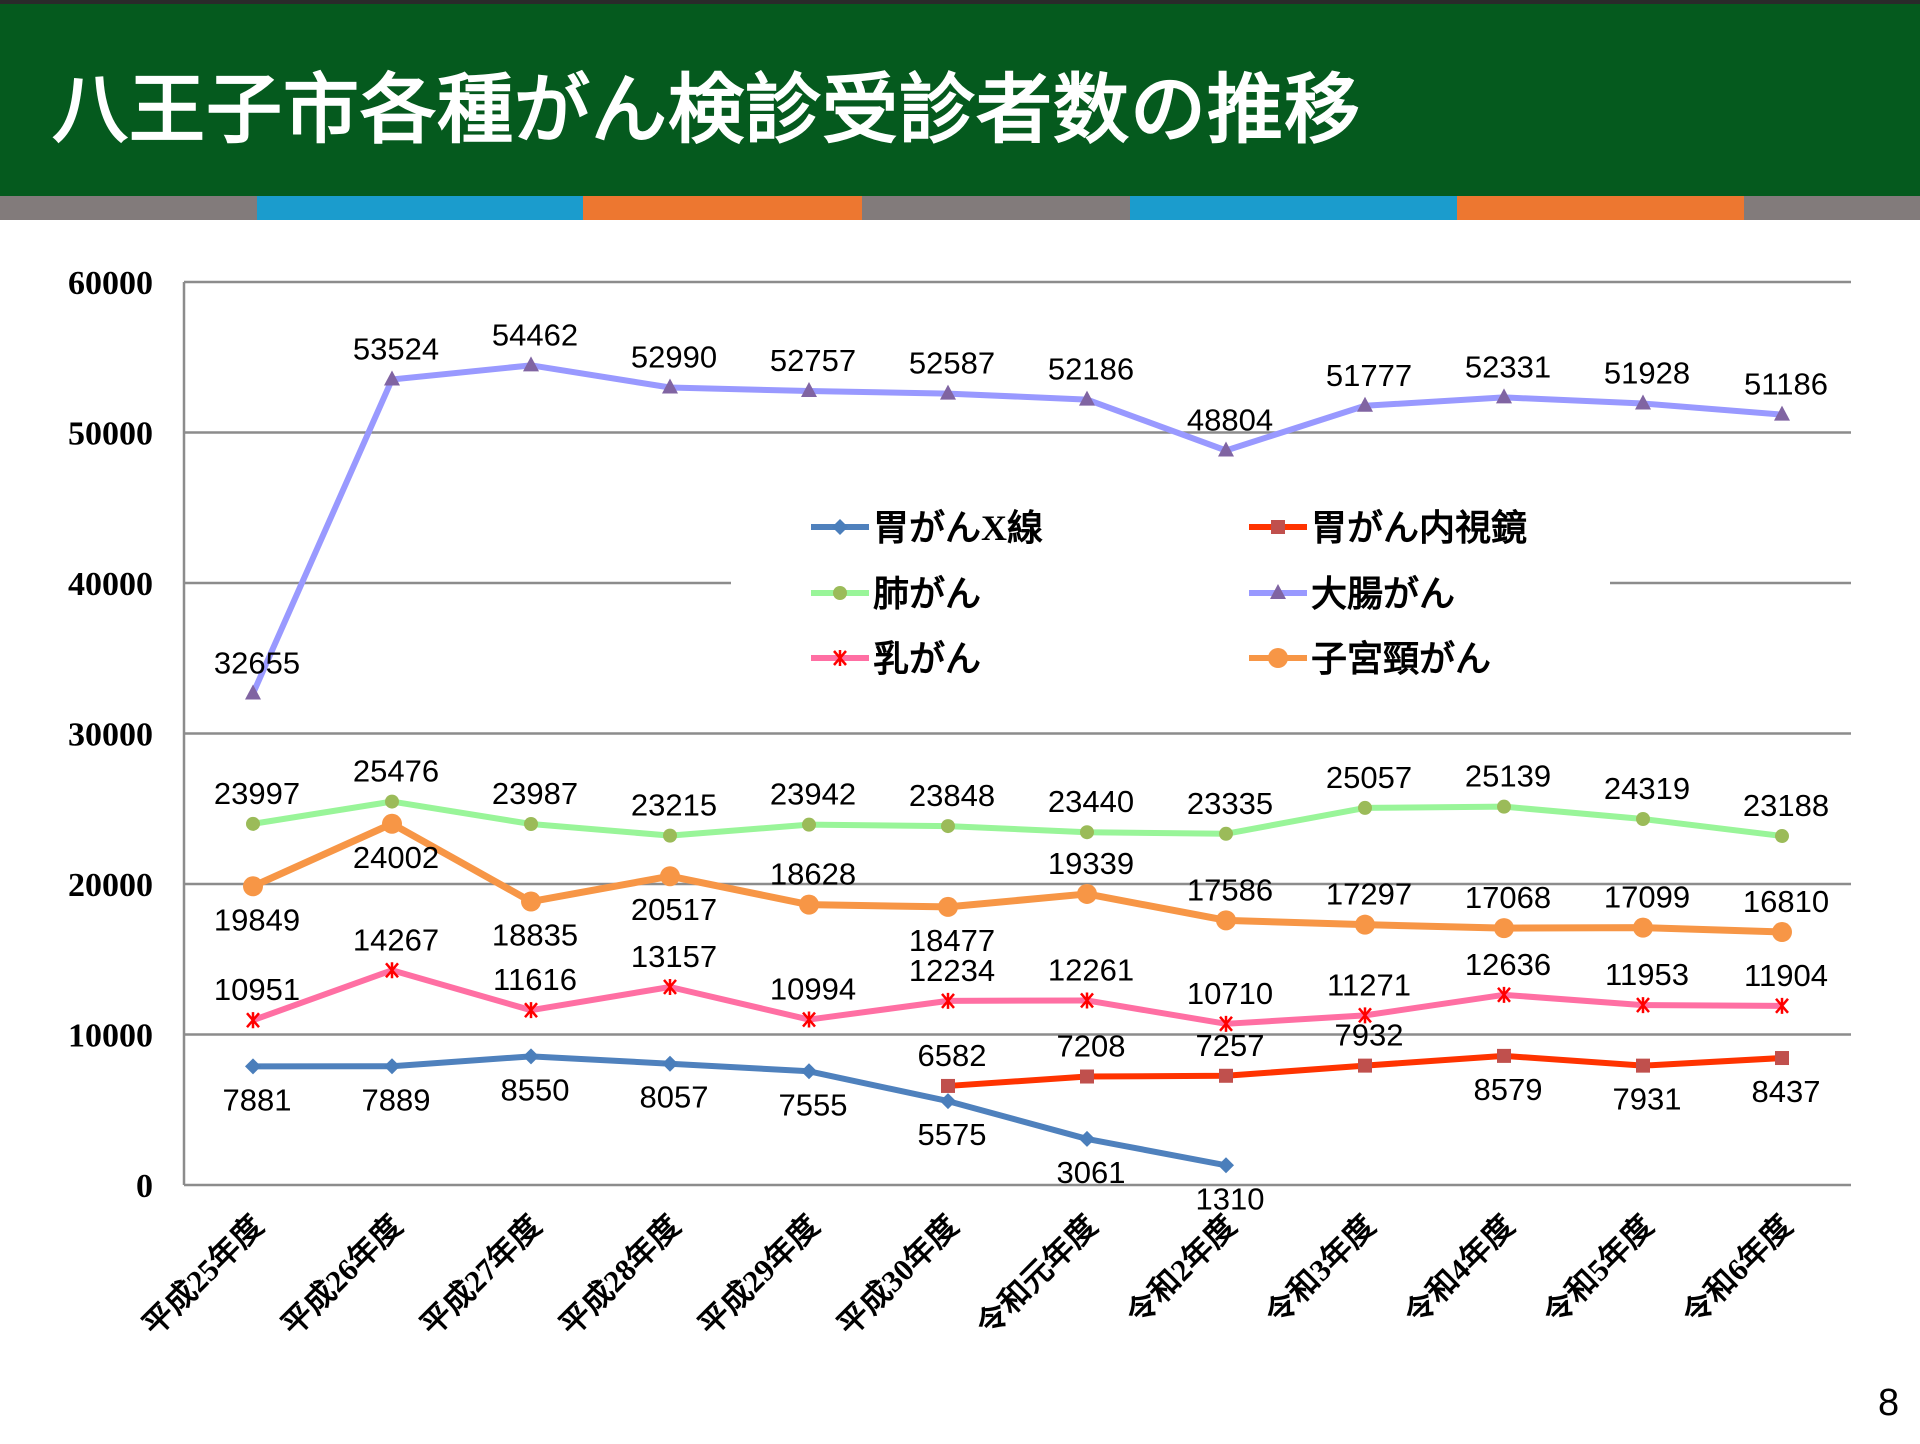 This screenshot has height=1444, width=1920. What do you see at coordinates (1786, 975) in the screenshot?
I see `data-label: 11904` at bounding box center [1786, 975].